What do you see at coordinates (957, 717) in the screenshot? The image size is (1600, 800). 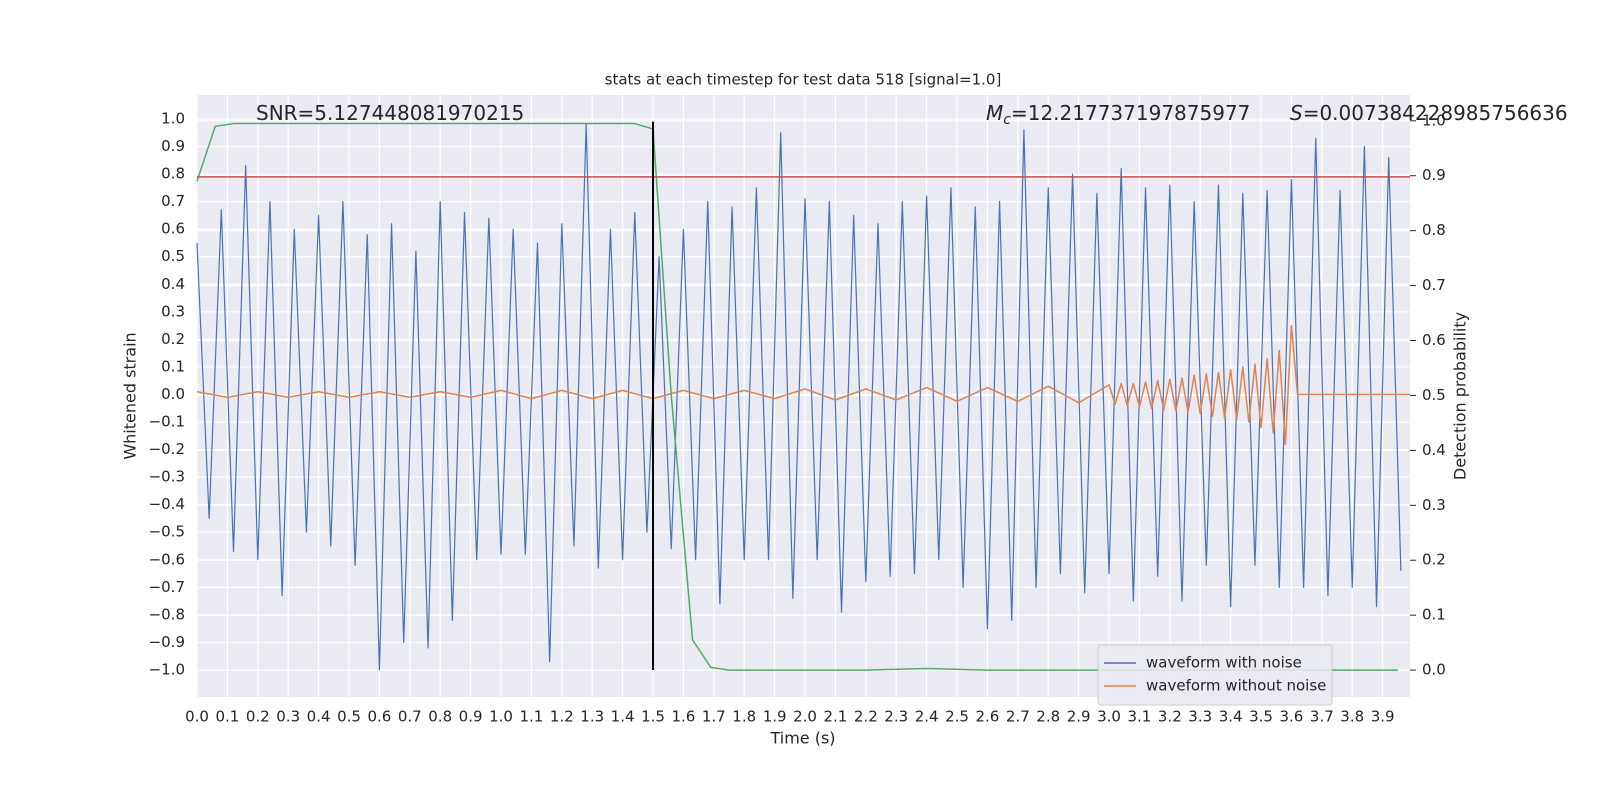 I see `x-tick-label: 2.5` at bounding box center [957, 717].